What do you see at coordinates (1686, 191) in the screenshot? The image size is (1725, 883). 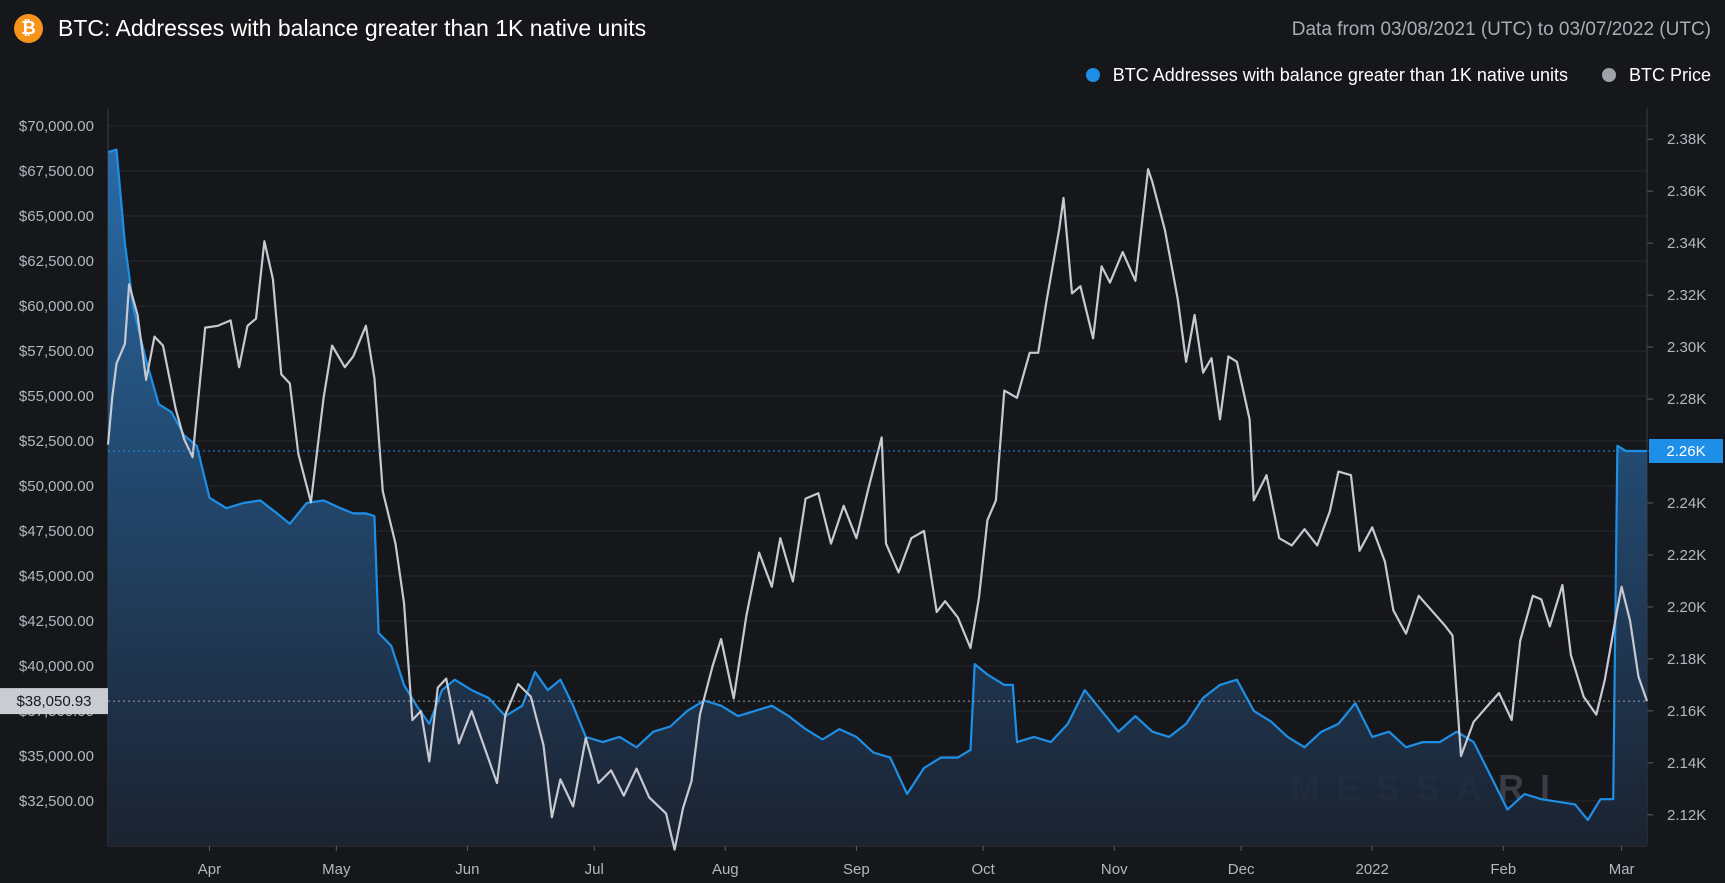 I see `y-right-tick-label: 2.36K` at bounding box center [1686, 191].